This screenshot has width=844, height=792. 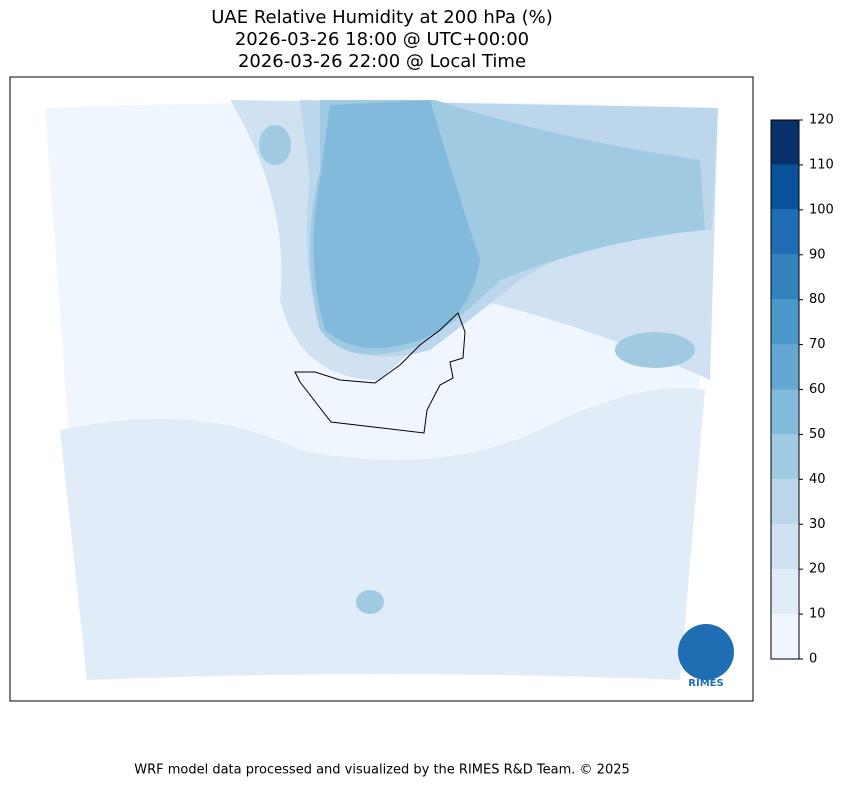 What do you see at coordinates (817, 569) in the screenshot?
I see `colorbar-tick-label: 20` at bounding box center [817, 569].